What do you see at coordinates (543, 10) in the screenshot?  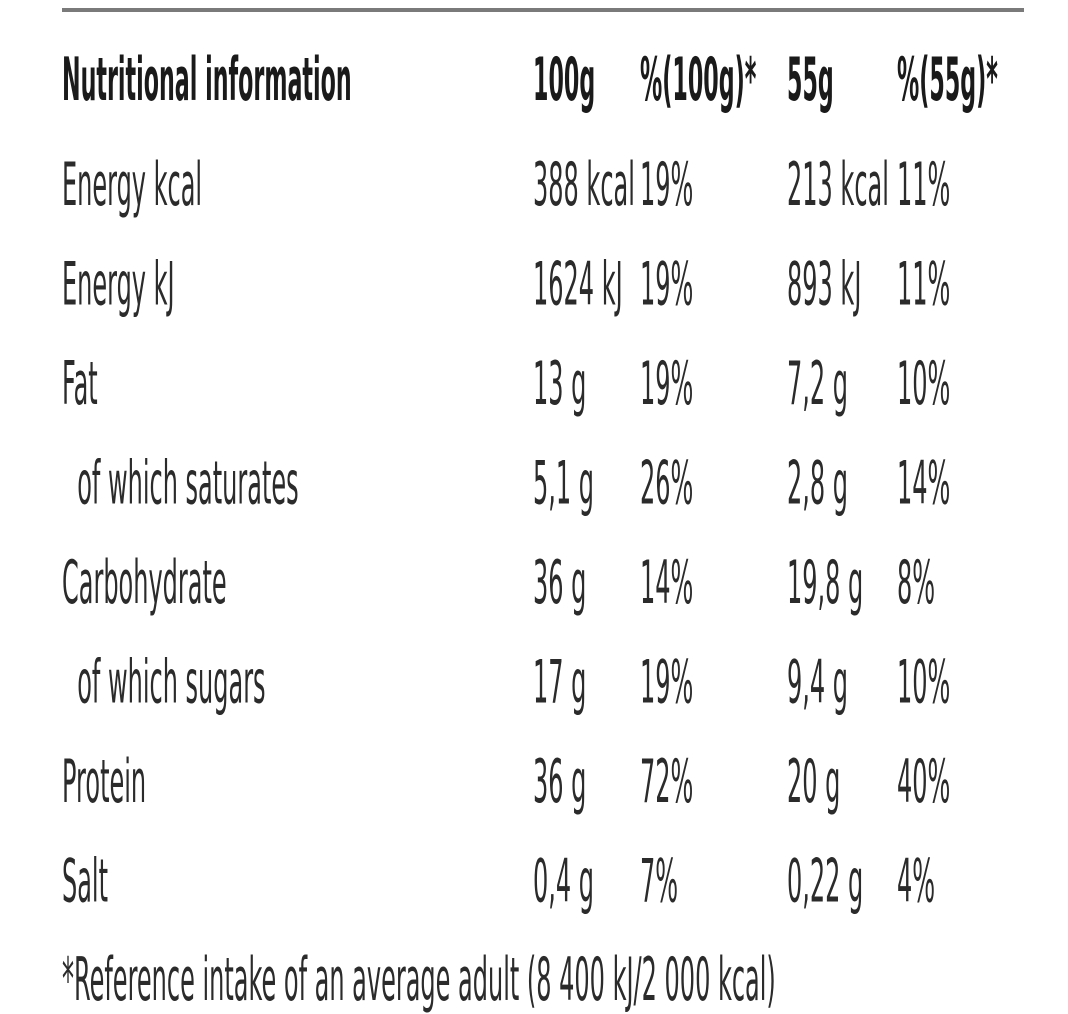 I see `top-rule` at bounding box center [543, 10].